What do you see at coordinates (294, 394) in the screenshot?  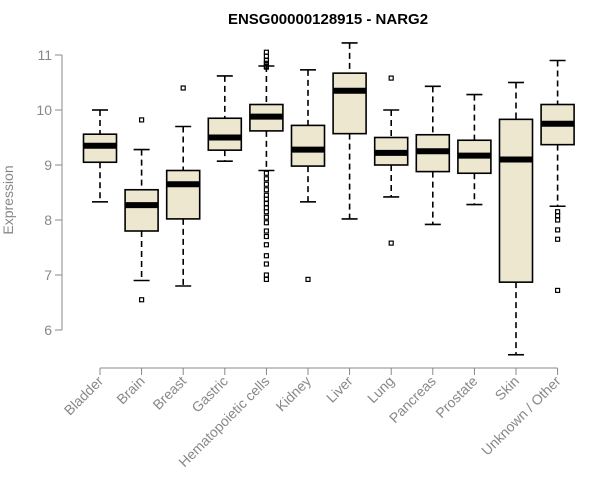 I see `x-tick-label: Kidney` at bounding box center [294, 394].